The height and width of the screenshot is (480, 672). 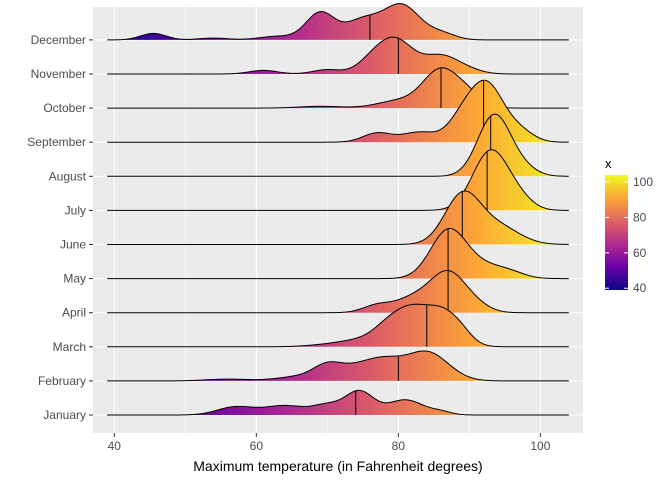 I want to click on ridge-april, so click(x=338, y=291).